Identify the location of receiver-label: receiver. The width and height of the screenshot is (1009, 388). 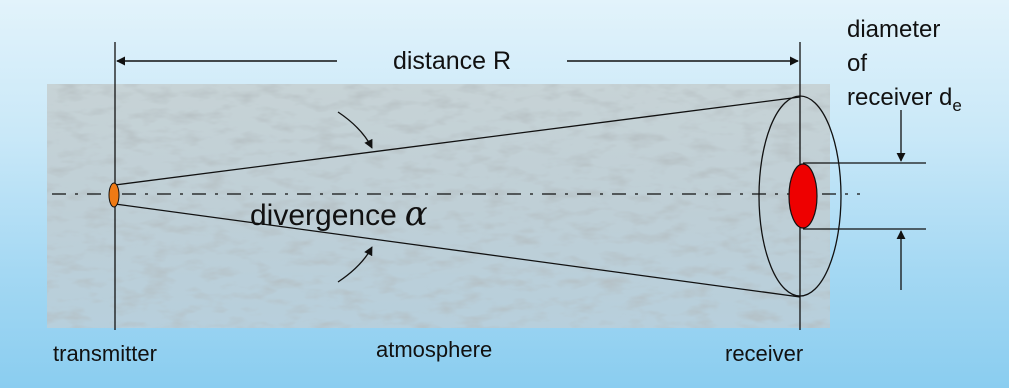
(764, 353).